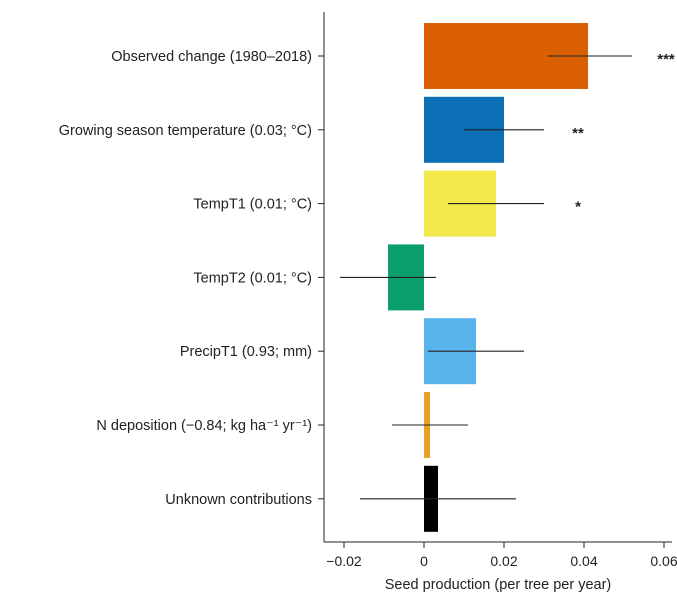  I want to click on category-label-4: PrecipT1 (0.93; mm), so click(246, 352).